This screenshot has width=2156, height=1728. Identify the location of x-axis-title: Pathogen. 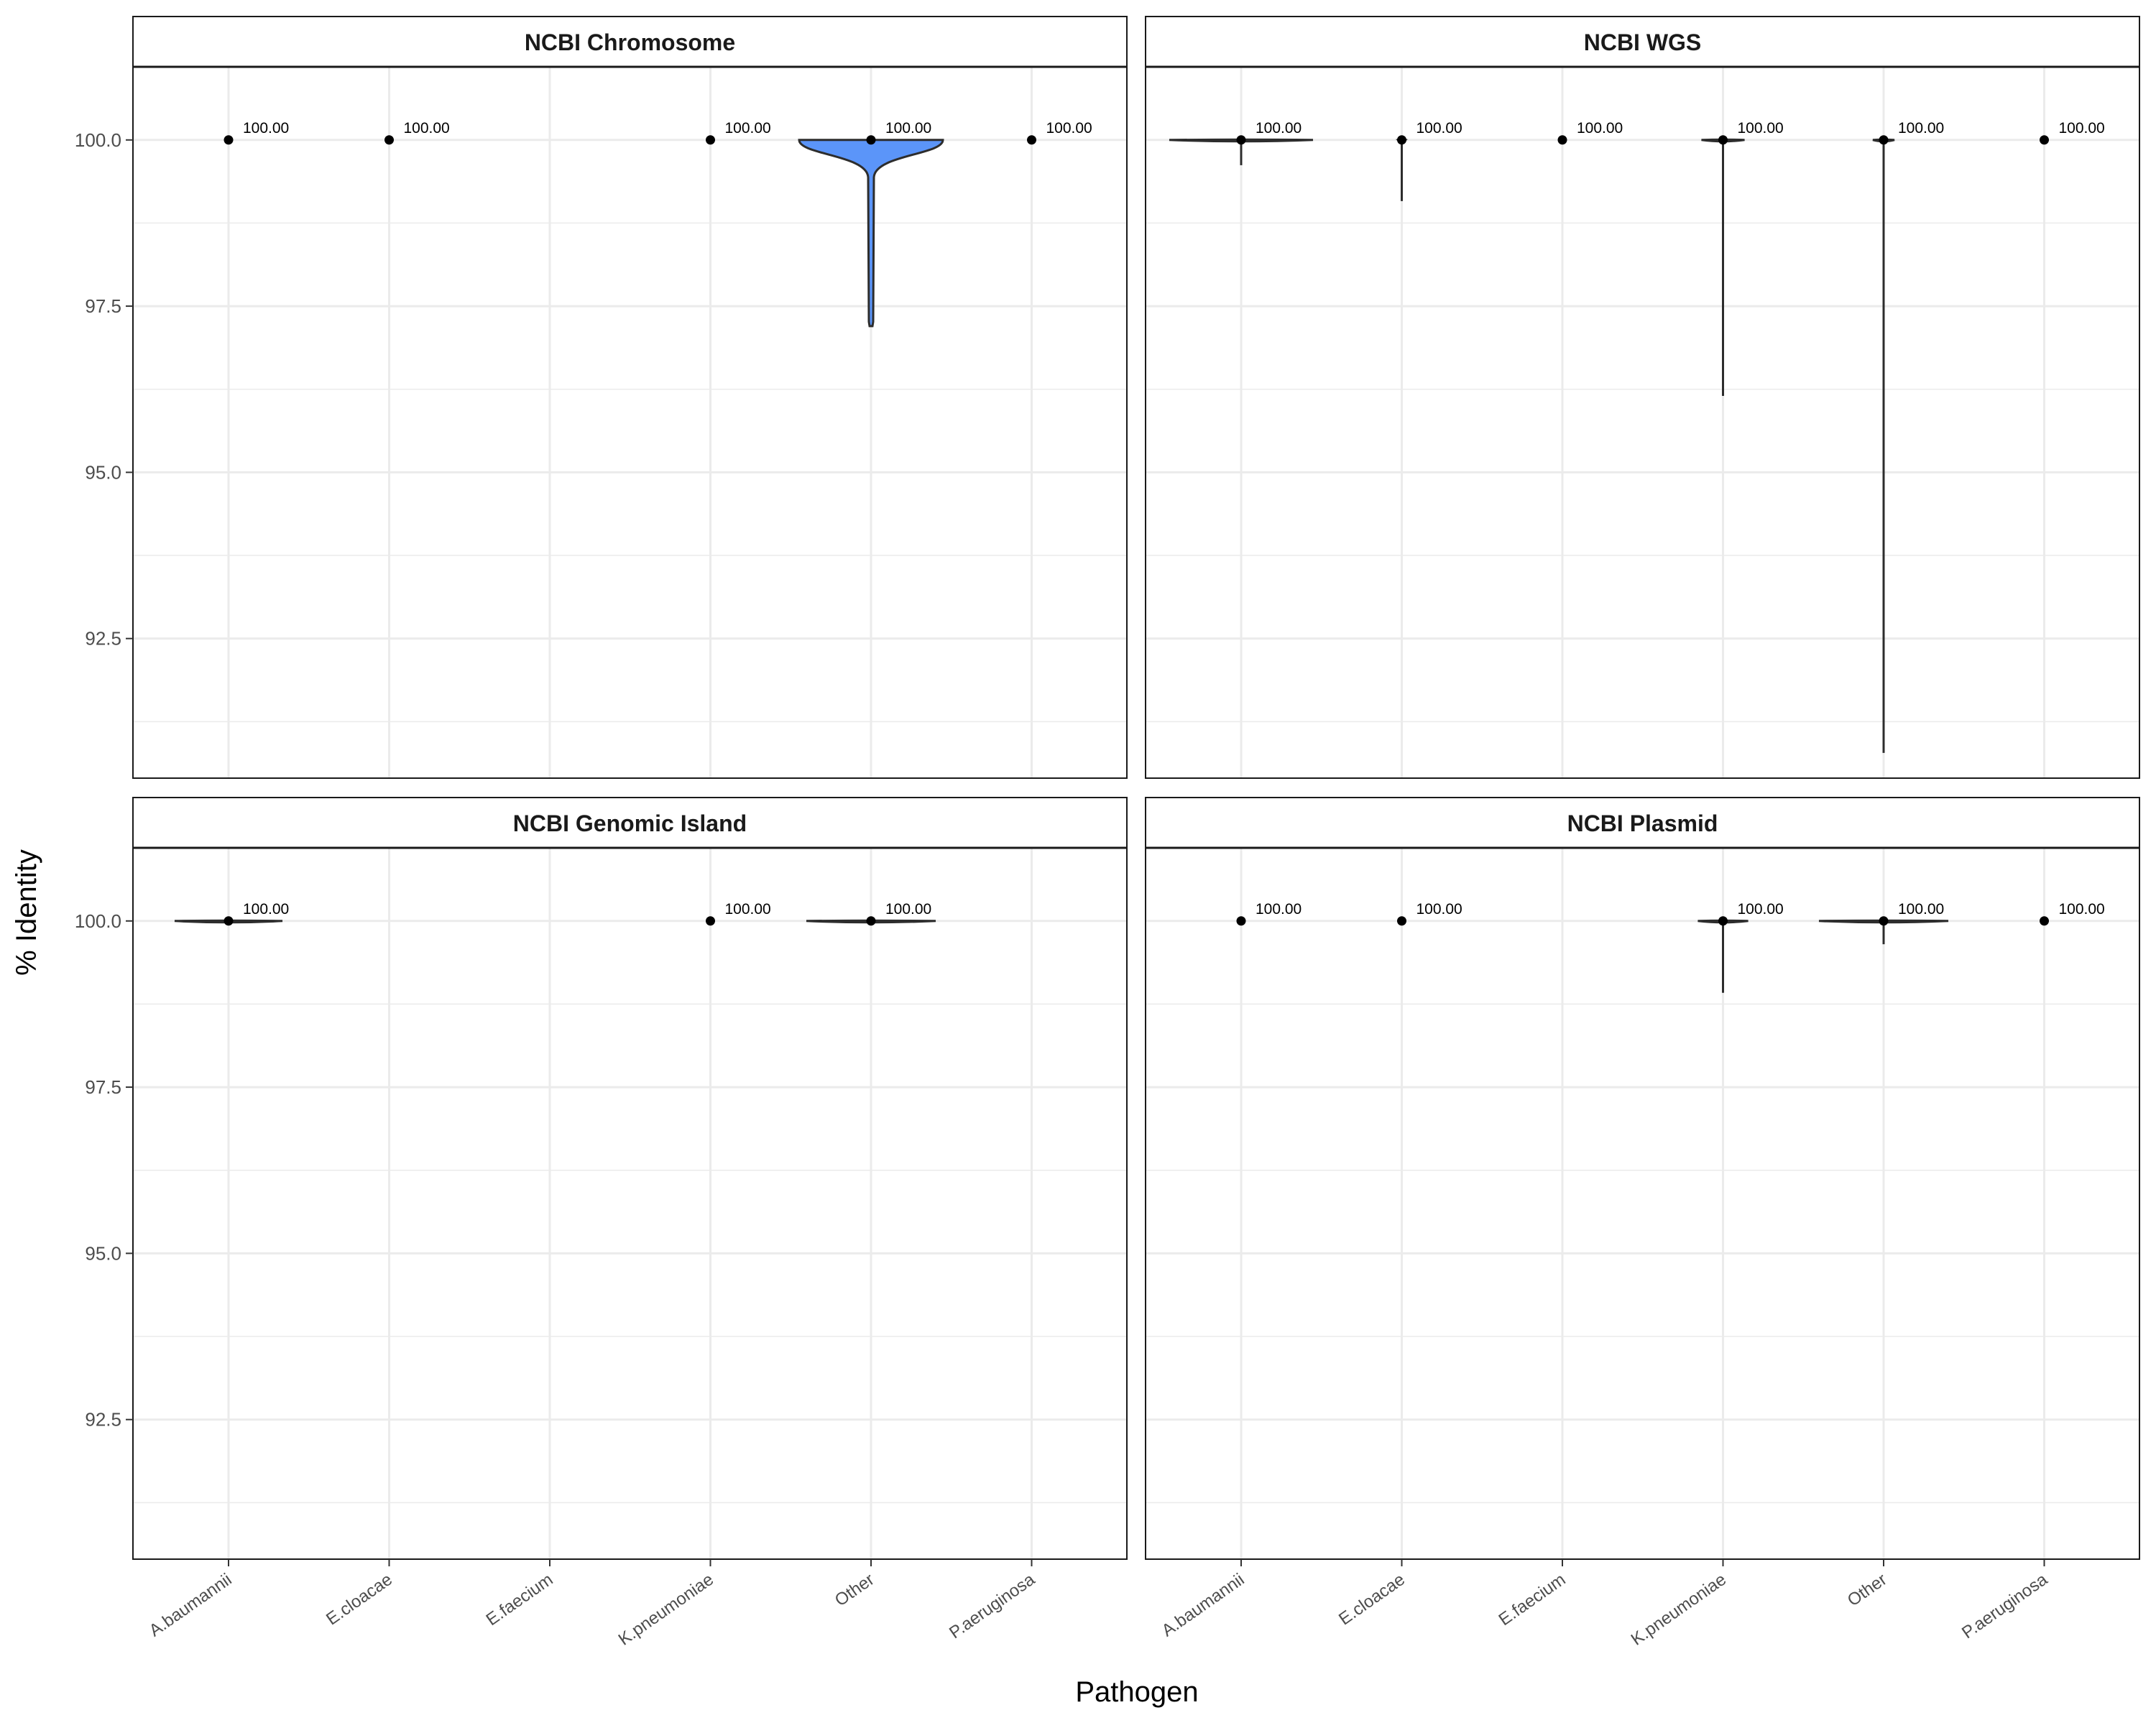
(1136, 1692).